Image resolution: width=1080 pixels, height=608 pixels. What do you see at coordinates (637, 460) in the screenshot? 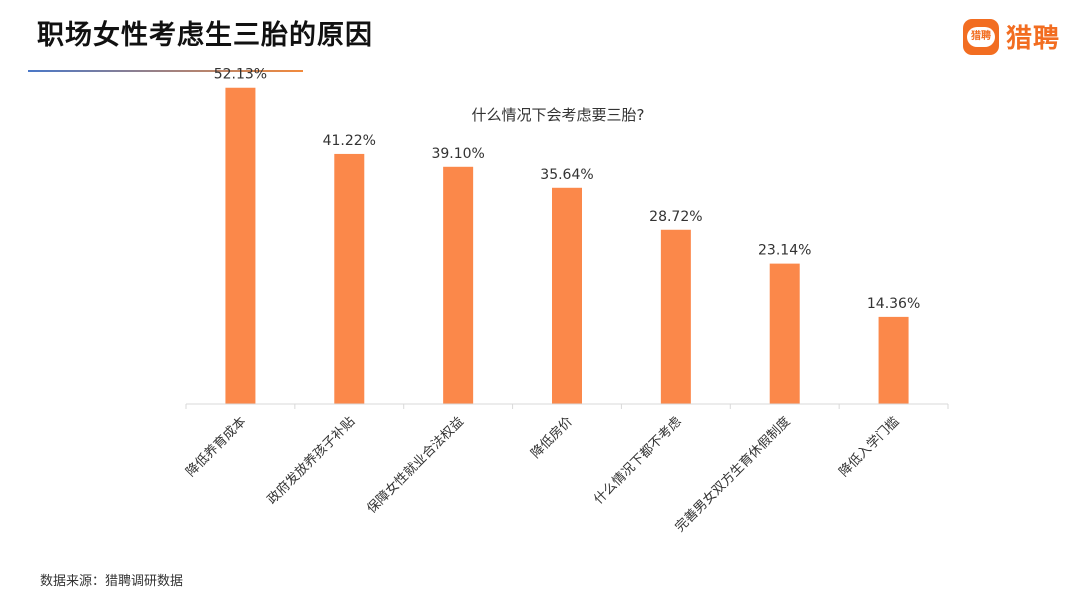
I see `category-label: 什么情况下都不考虑` at bounding box center [637, 460].